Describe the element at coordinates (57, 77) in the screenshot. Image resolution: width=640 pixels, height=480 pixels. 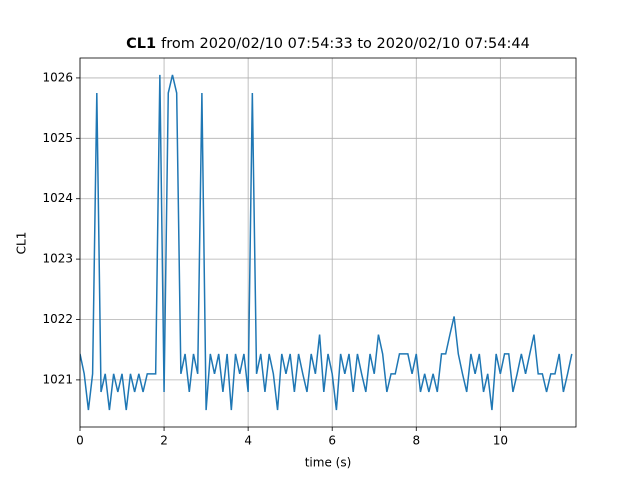
I see `y-tick-label: 1026` at that location.